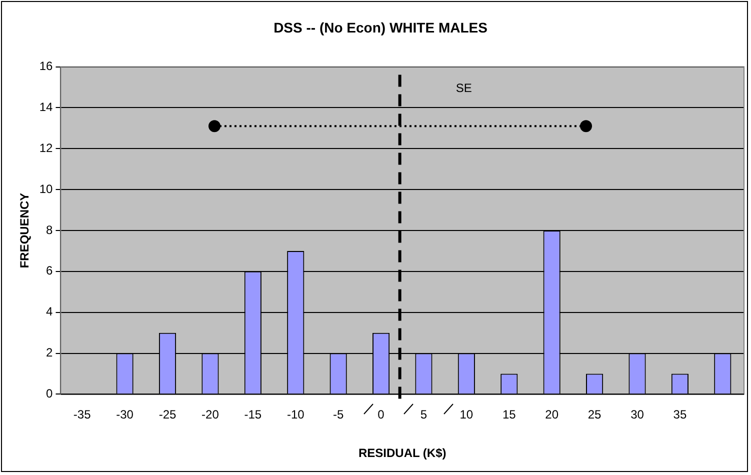 The height and width of the screenshot is (475, 751). Describe the element at coordinates (402, 453) in the screenshot. I see `x-axis-title: RESIDUAL (K$)` at that location.